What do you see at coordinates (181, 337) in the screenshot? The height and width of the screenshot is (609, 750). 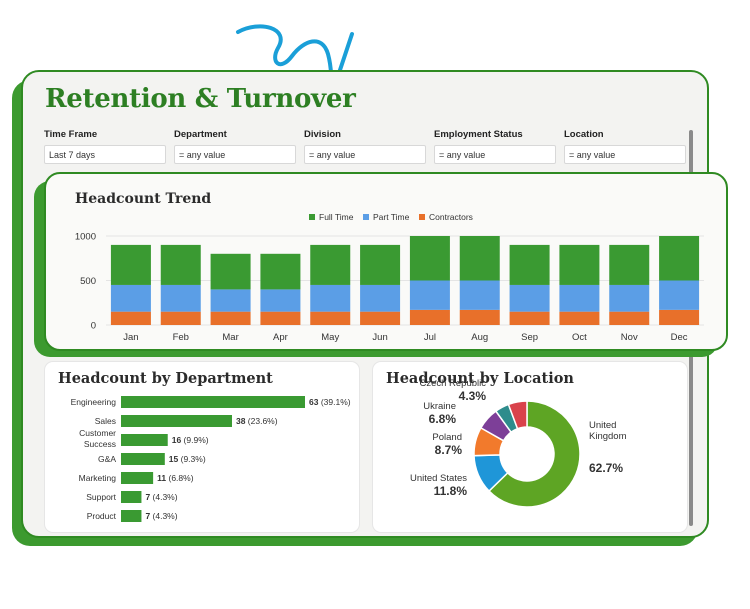 I see `x-tick-label: Feb` at bounding box center [181, 337].